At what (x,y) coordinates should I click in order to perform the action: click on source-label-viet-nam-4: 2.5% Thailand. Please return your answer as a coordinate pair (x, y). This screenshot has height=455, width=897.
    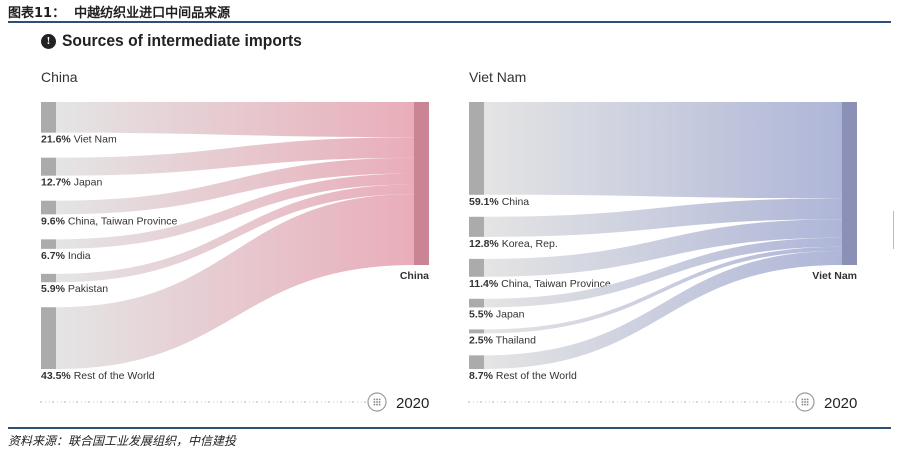
    Looking at the image, I should click on (502, 340).